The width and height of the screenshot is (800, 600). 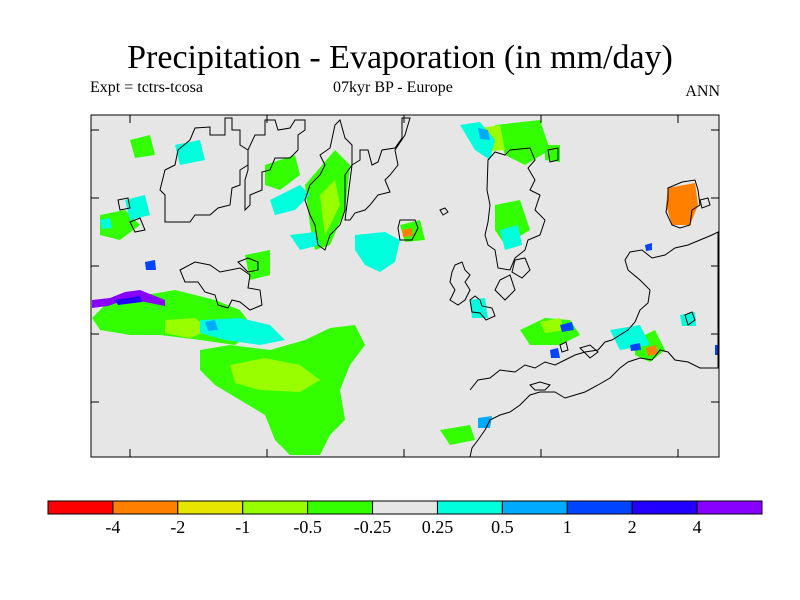 What do you see at coordinates (243, 527) in the screenshot?
I see `legend-tick-label: -1` at bounding box center [243, 527].